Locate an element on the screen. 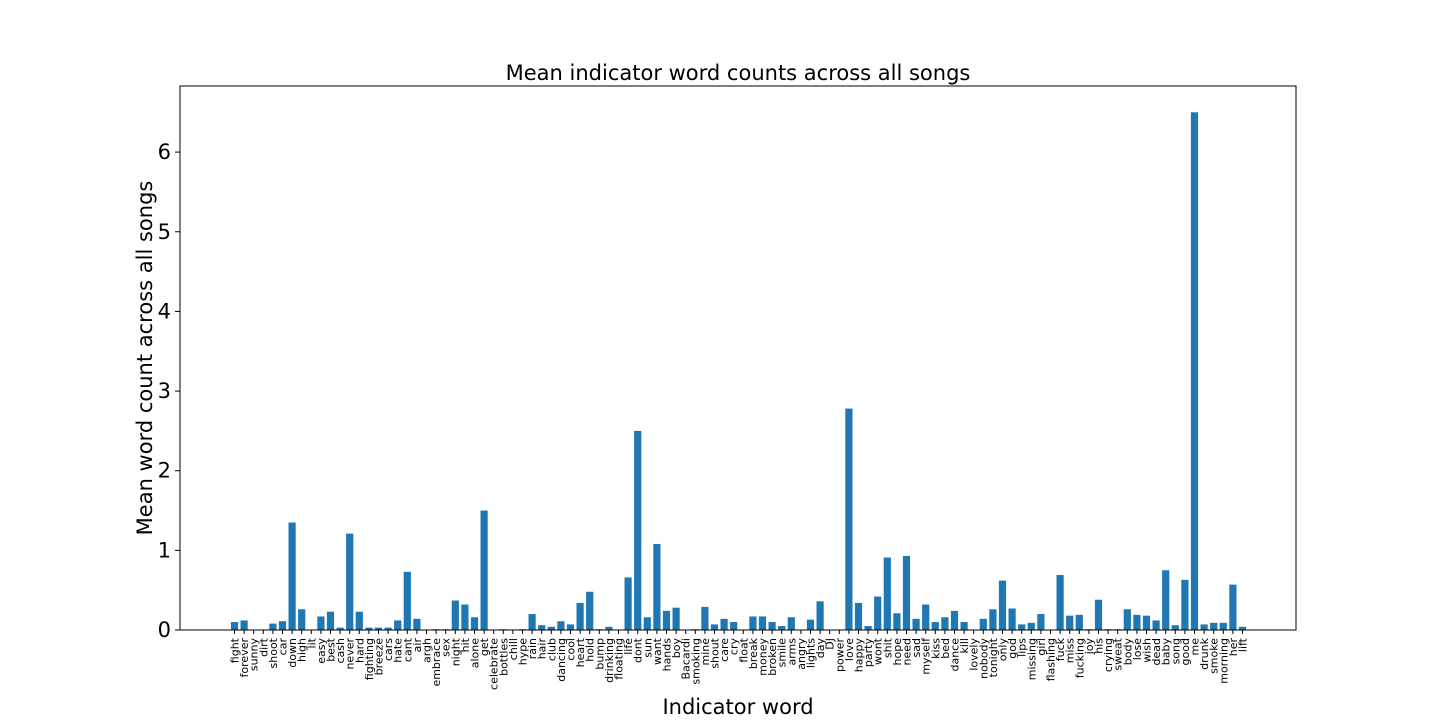 The width and height of the screenshot is (1440, 720). x-tick-label-float: float is located at coordinates (743, 649).